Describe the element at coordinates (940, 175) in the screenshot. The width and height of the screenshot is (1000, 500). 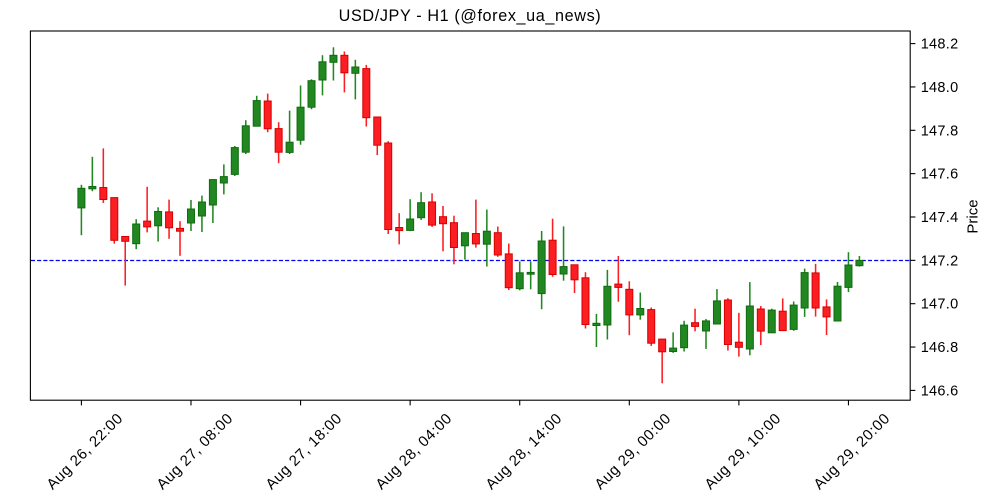
I see `svg-text: 147.6` at that location.